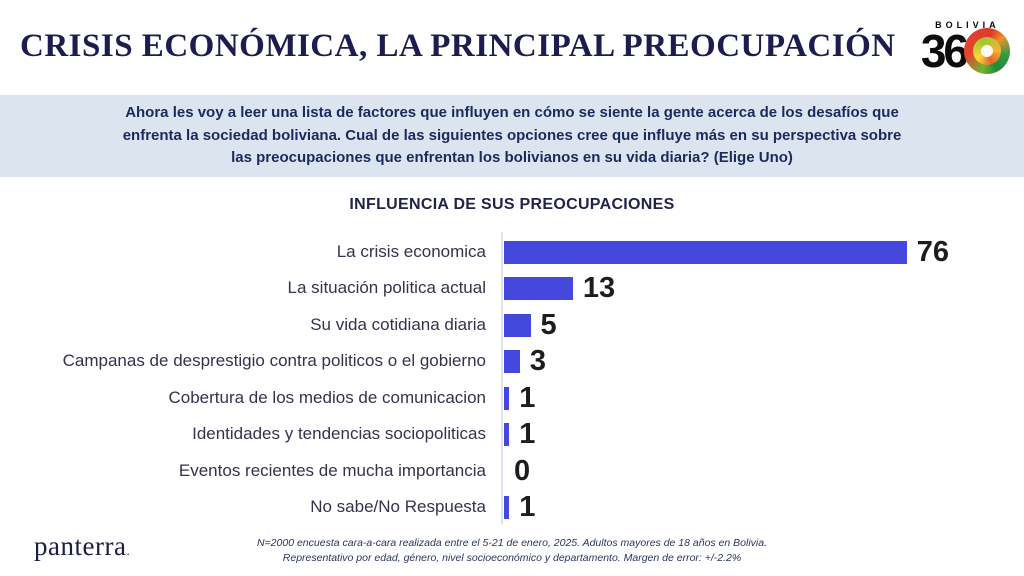  I want to click on chart-title: INFLUENCIA DE SUS PREOCUPACIONES, so click(512, 204).